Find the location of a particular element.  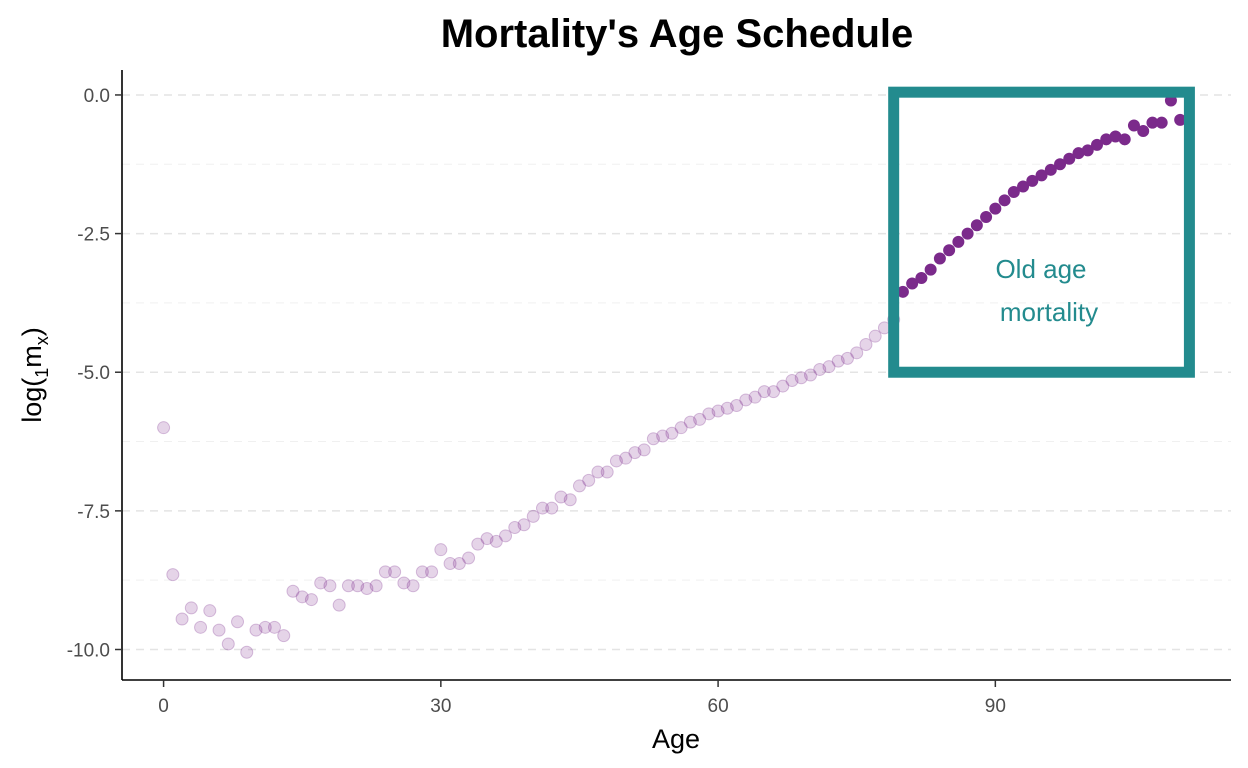

y-tick-label: -10.0 is located at coordinates (88, 651).